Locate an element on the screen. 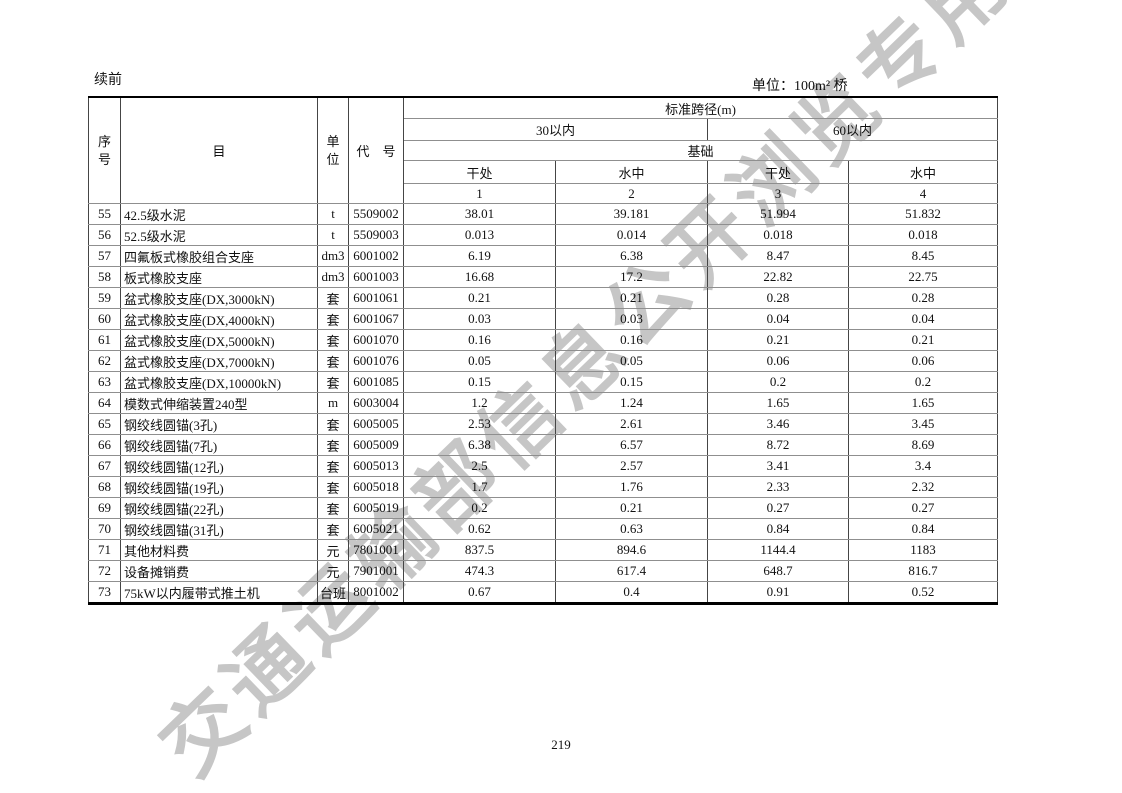 This screenshot has width=1122, height=793. cell-value-4: 0.84 is located at coordinates (923, 529).